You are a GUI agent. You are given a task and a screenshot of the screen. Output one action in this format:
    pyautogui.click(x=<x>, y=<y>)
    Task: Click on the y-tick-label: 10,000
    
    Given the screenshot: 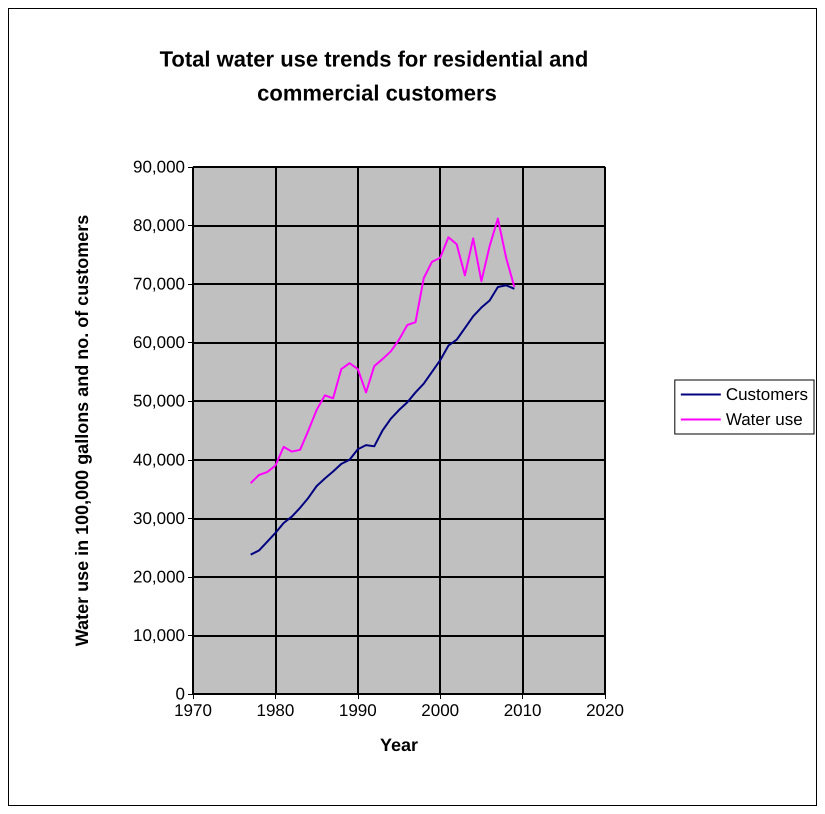 What is the action you would take?
    pyautogui.click(x=159, y=635)
    